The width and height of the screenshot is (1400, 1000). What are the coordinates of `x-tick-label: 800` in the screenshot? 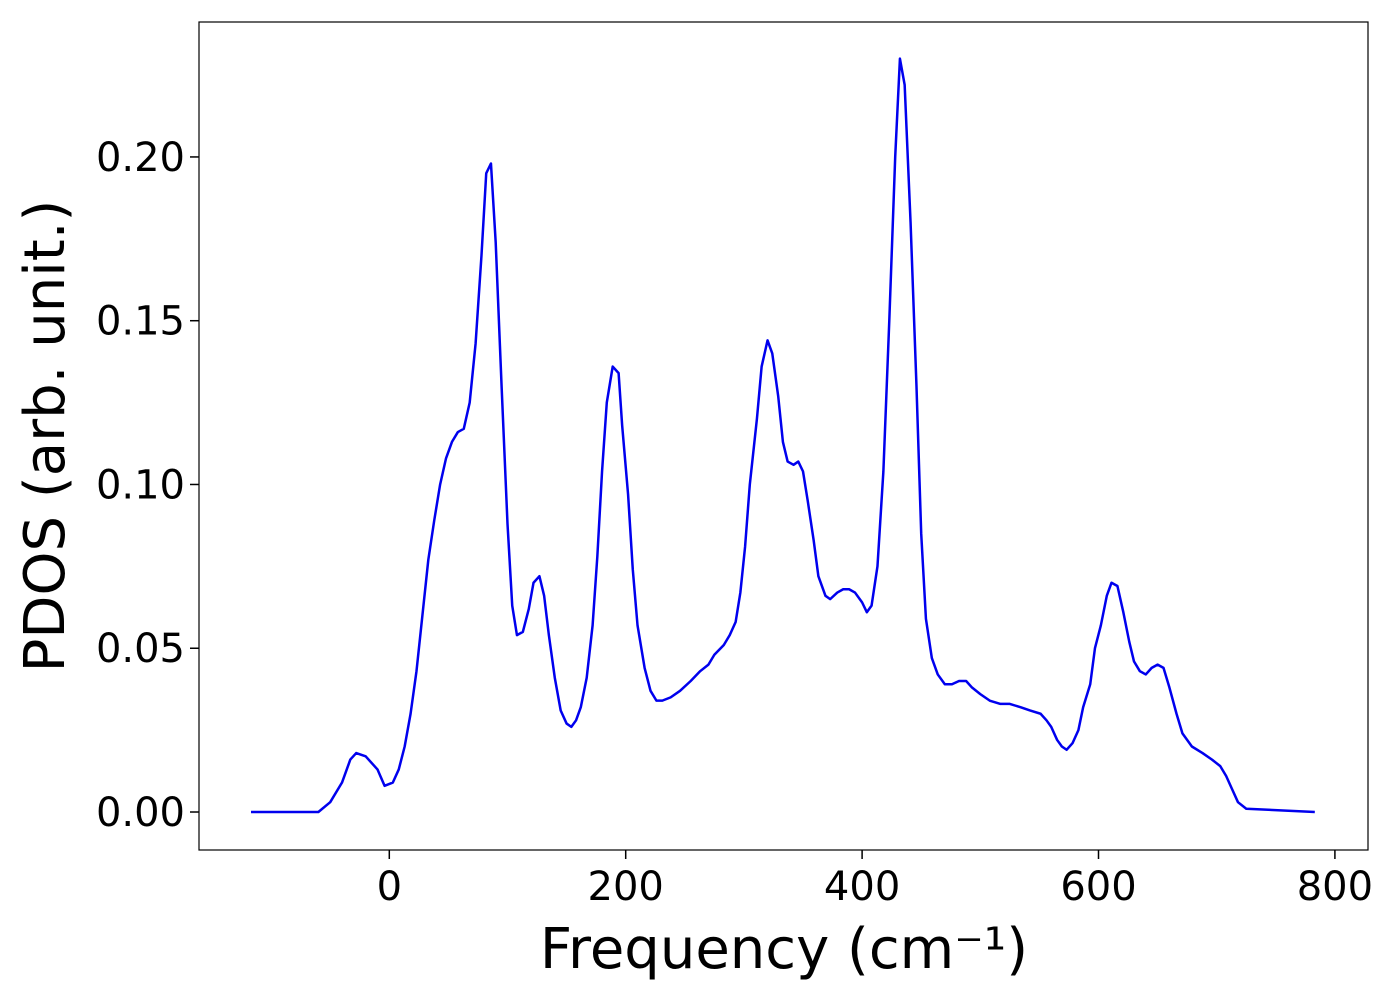 It's located at (1335, 887).